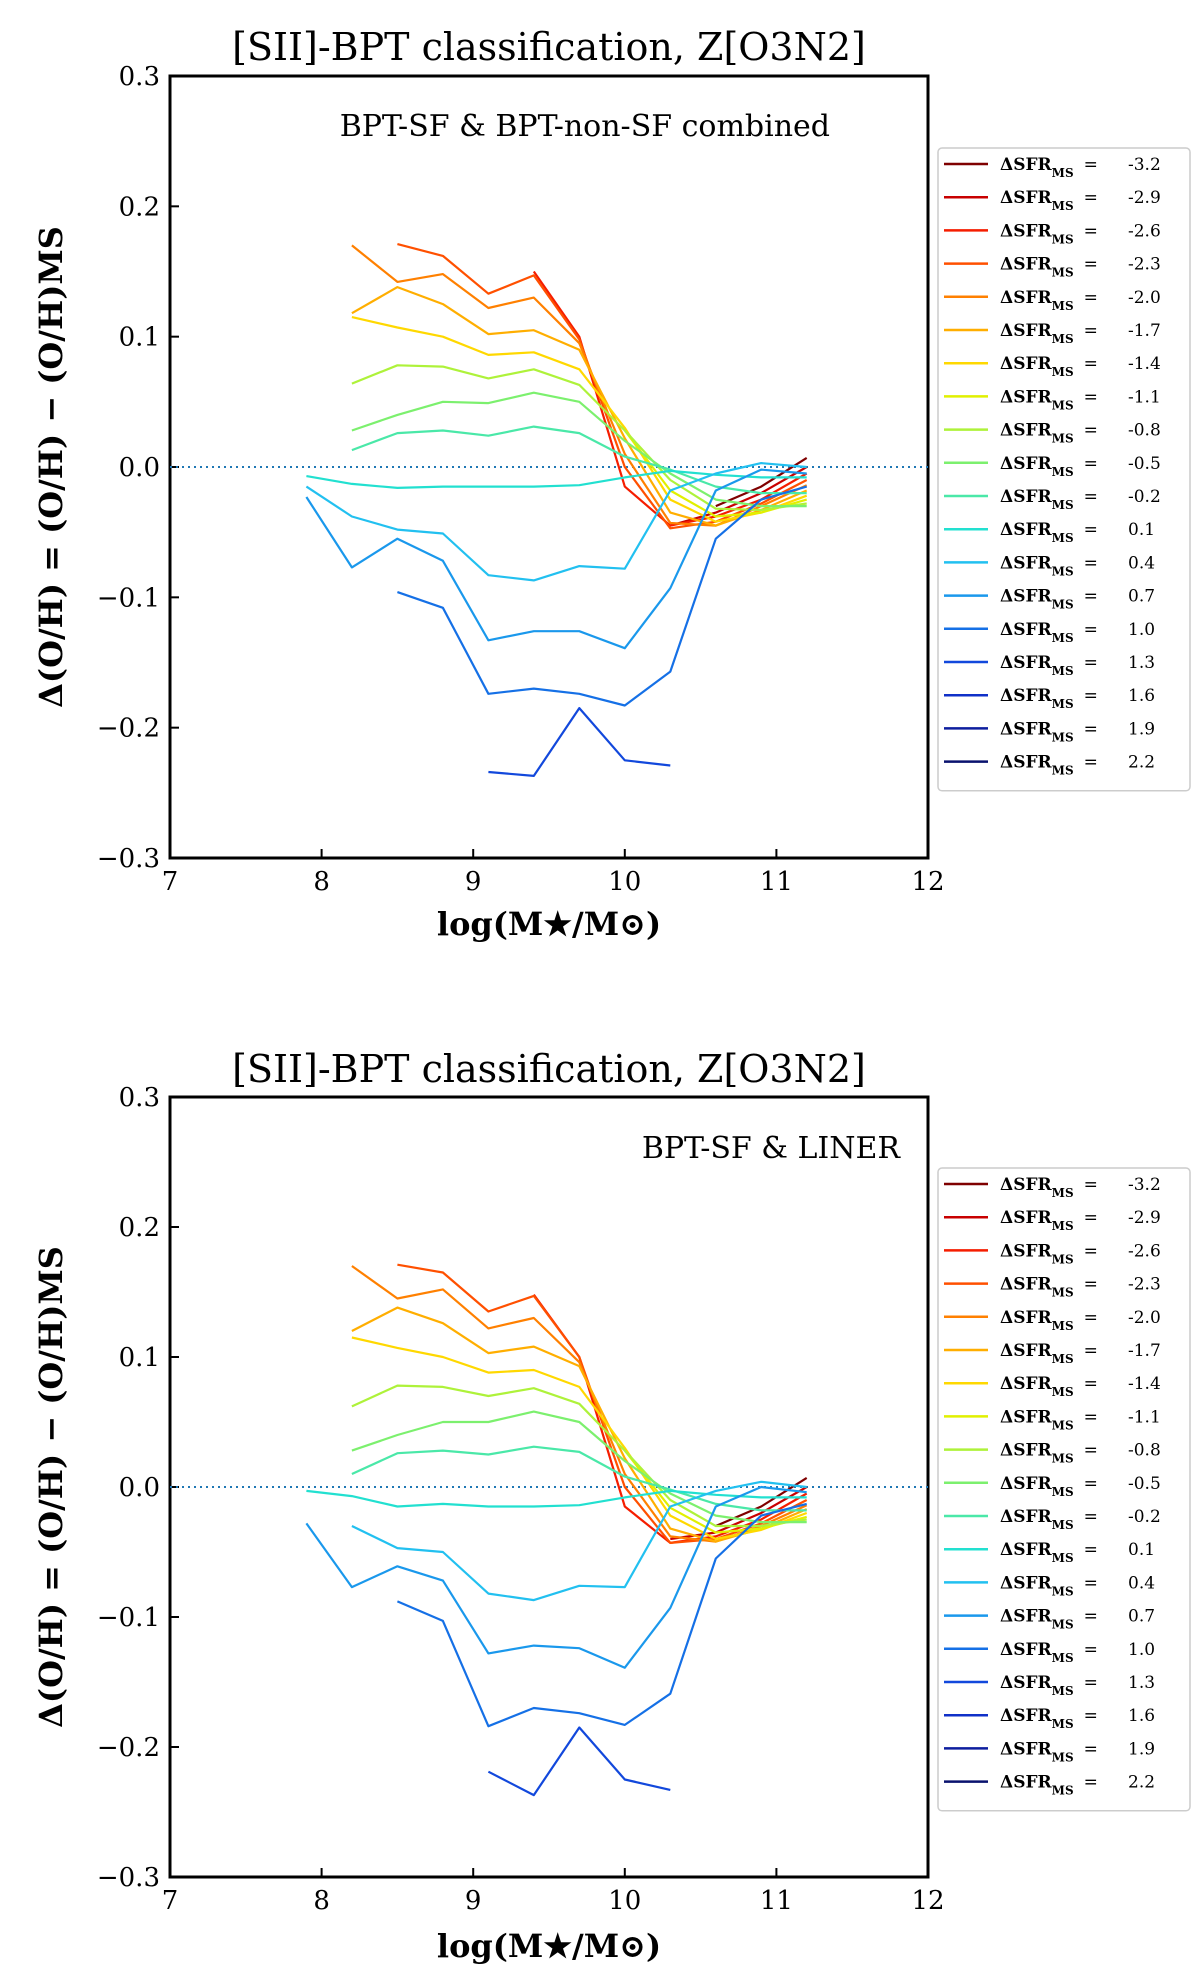 This screenshot has height=1985, width=1200. I want to click on series-line--2p3, so click(602, 386).